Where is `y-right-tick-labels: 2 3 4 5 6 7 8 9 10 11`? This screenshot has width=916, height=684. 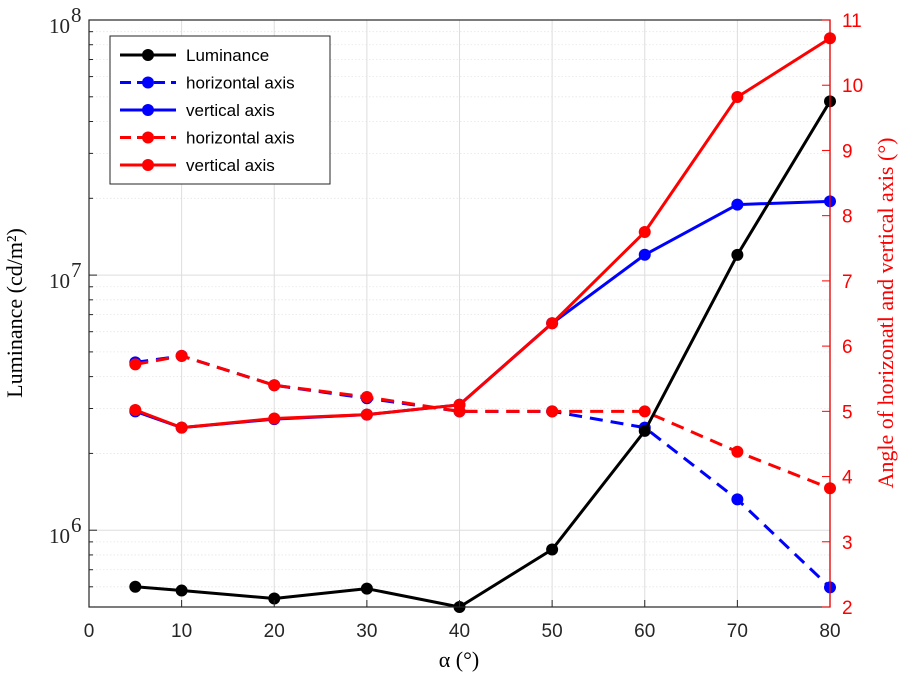
y-right-tick-labels: 2 3 4 5 6 7 8 9 10 11 is located at coordinates (852, 315).